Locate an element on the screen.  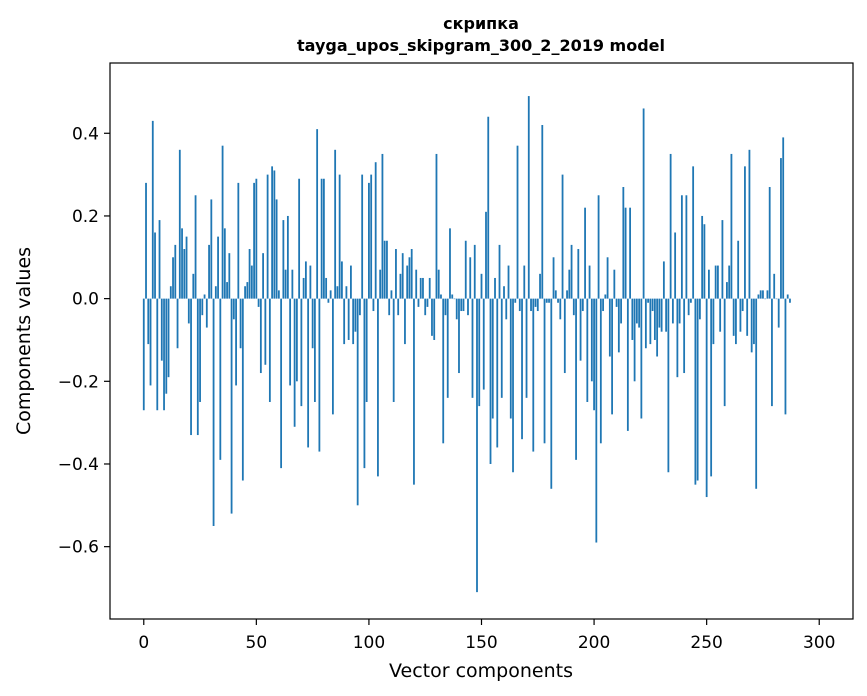
x-axis-label: Vector components is located at coordinates (481, 671).